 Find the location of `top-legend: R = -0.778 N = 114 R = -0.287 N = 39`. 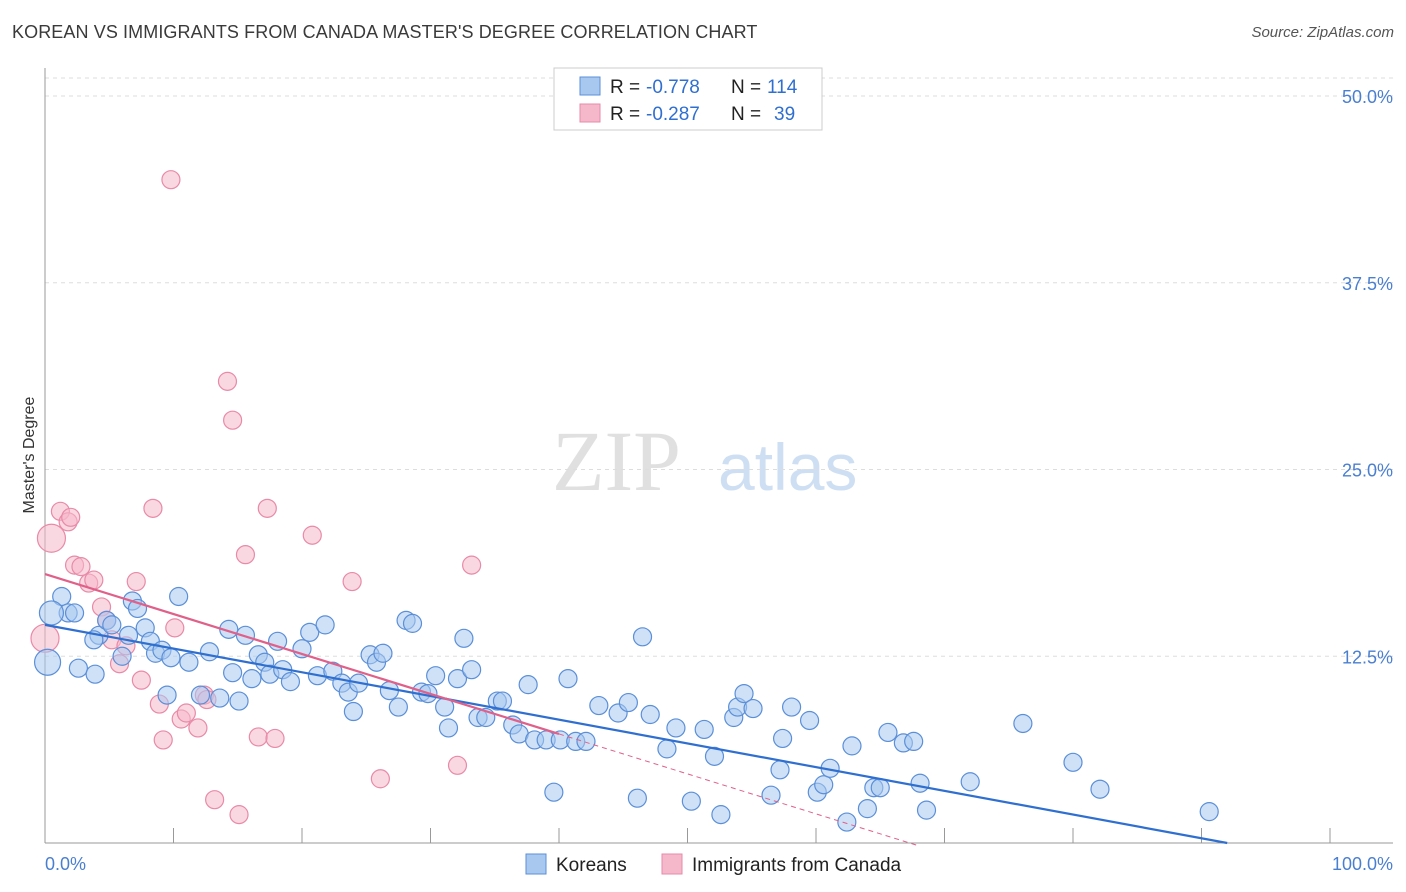

top-legend: R = -0.778 N = 114 R = -0.287 N = 39 is located at coordinates (688, 99).